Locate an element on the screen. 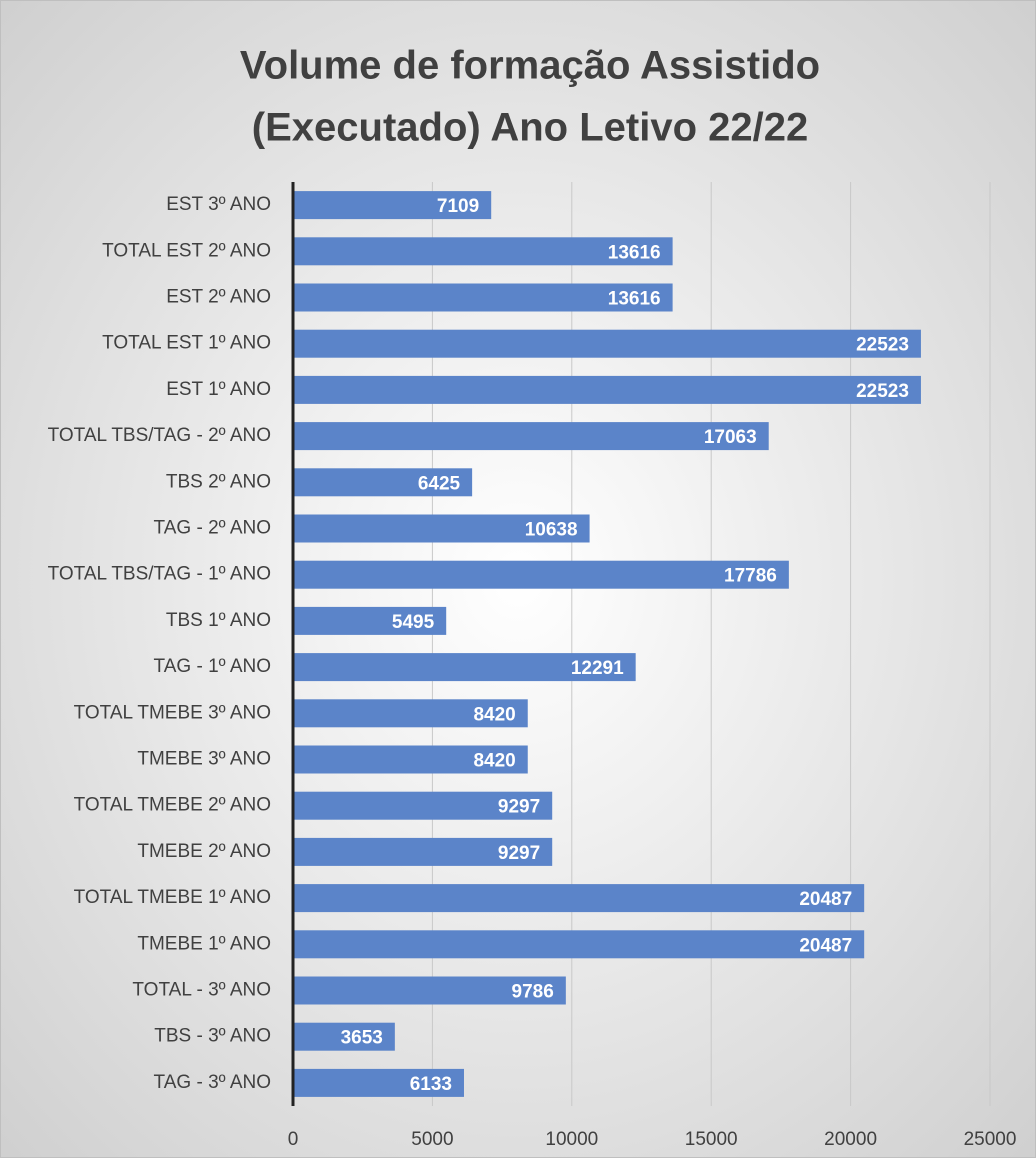 This screenshot has width=1036, height=1158. chart-title: (Executado) Ano Letivo 22/22 is located at coordinates (530, 128).